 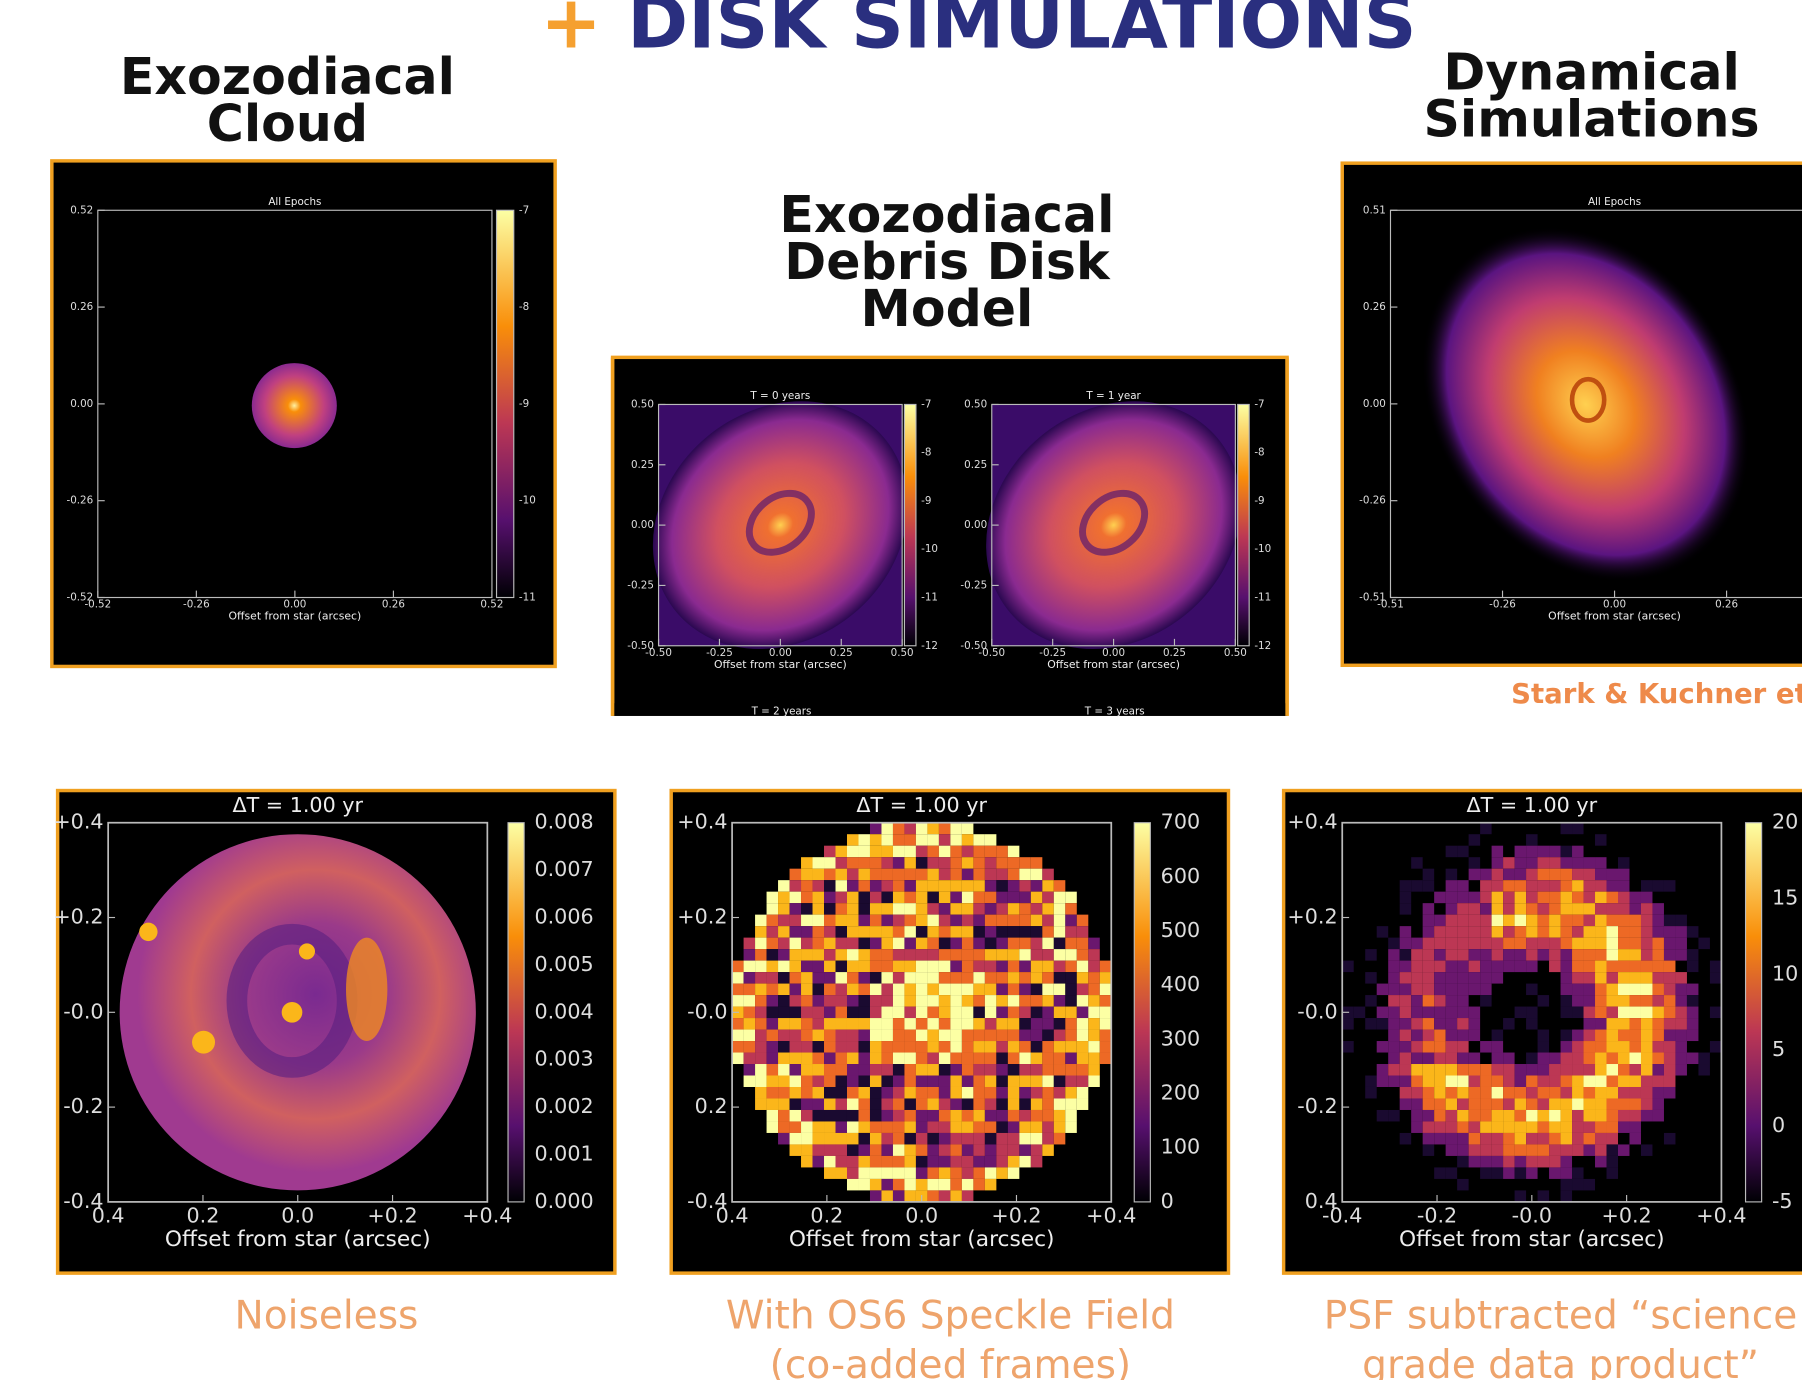 I want to click on section-label: Simulations, so click(x=1592, y=118).